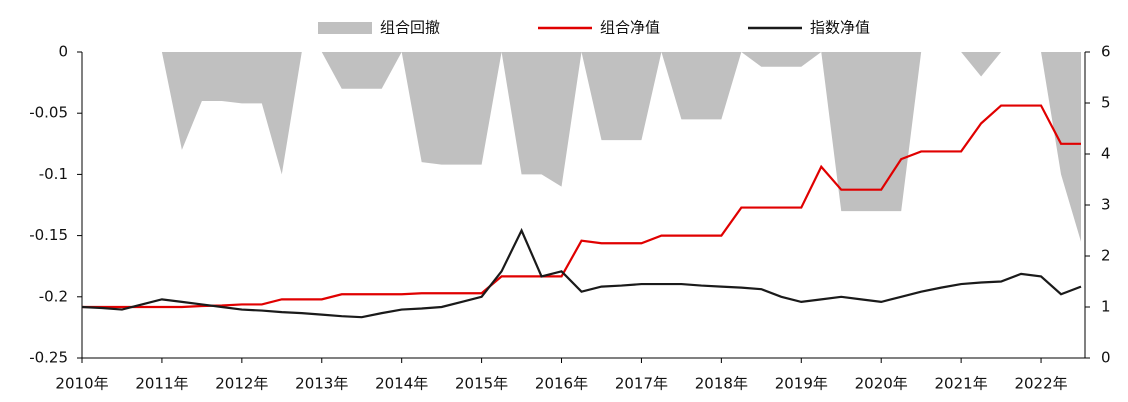 The width and height of the screenshot is (1128, 402). Describe the element at coordinates (48, 358) in the screenshot. I see `y-tick-label: -0.25` at that location.